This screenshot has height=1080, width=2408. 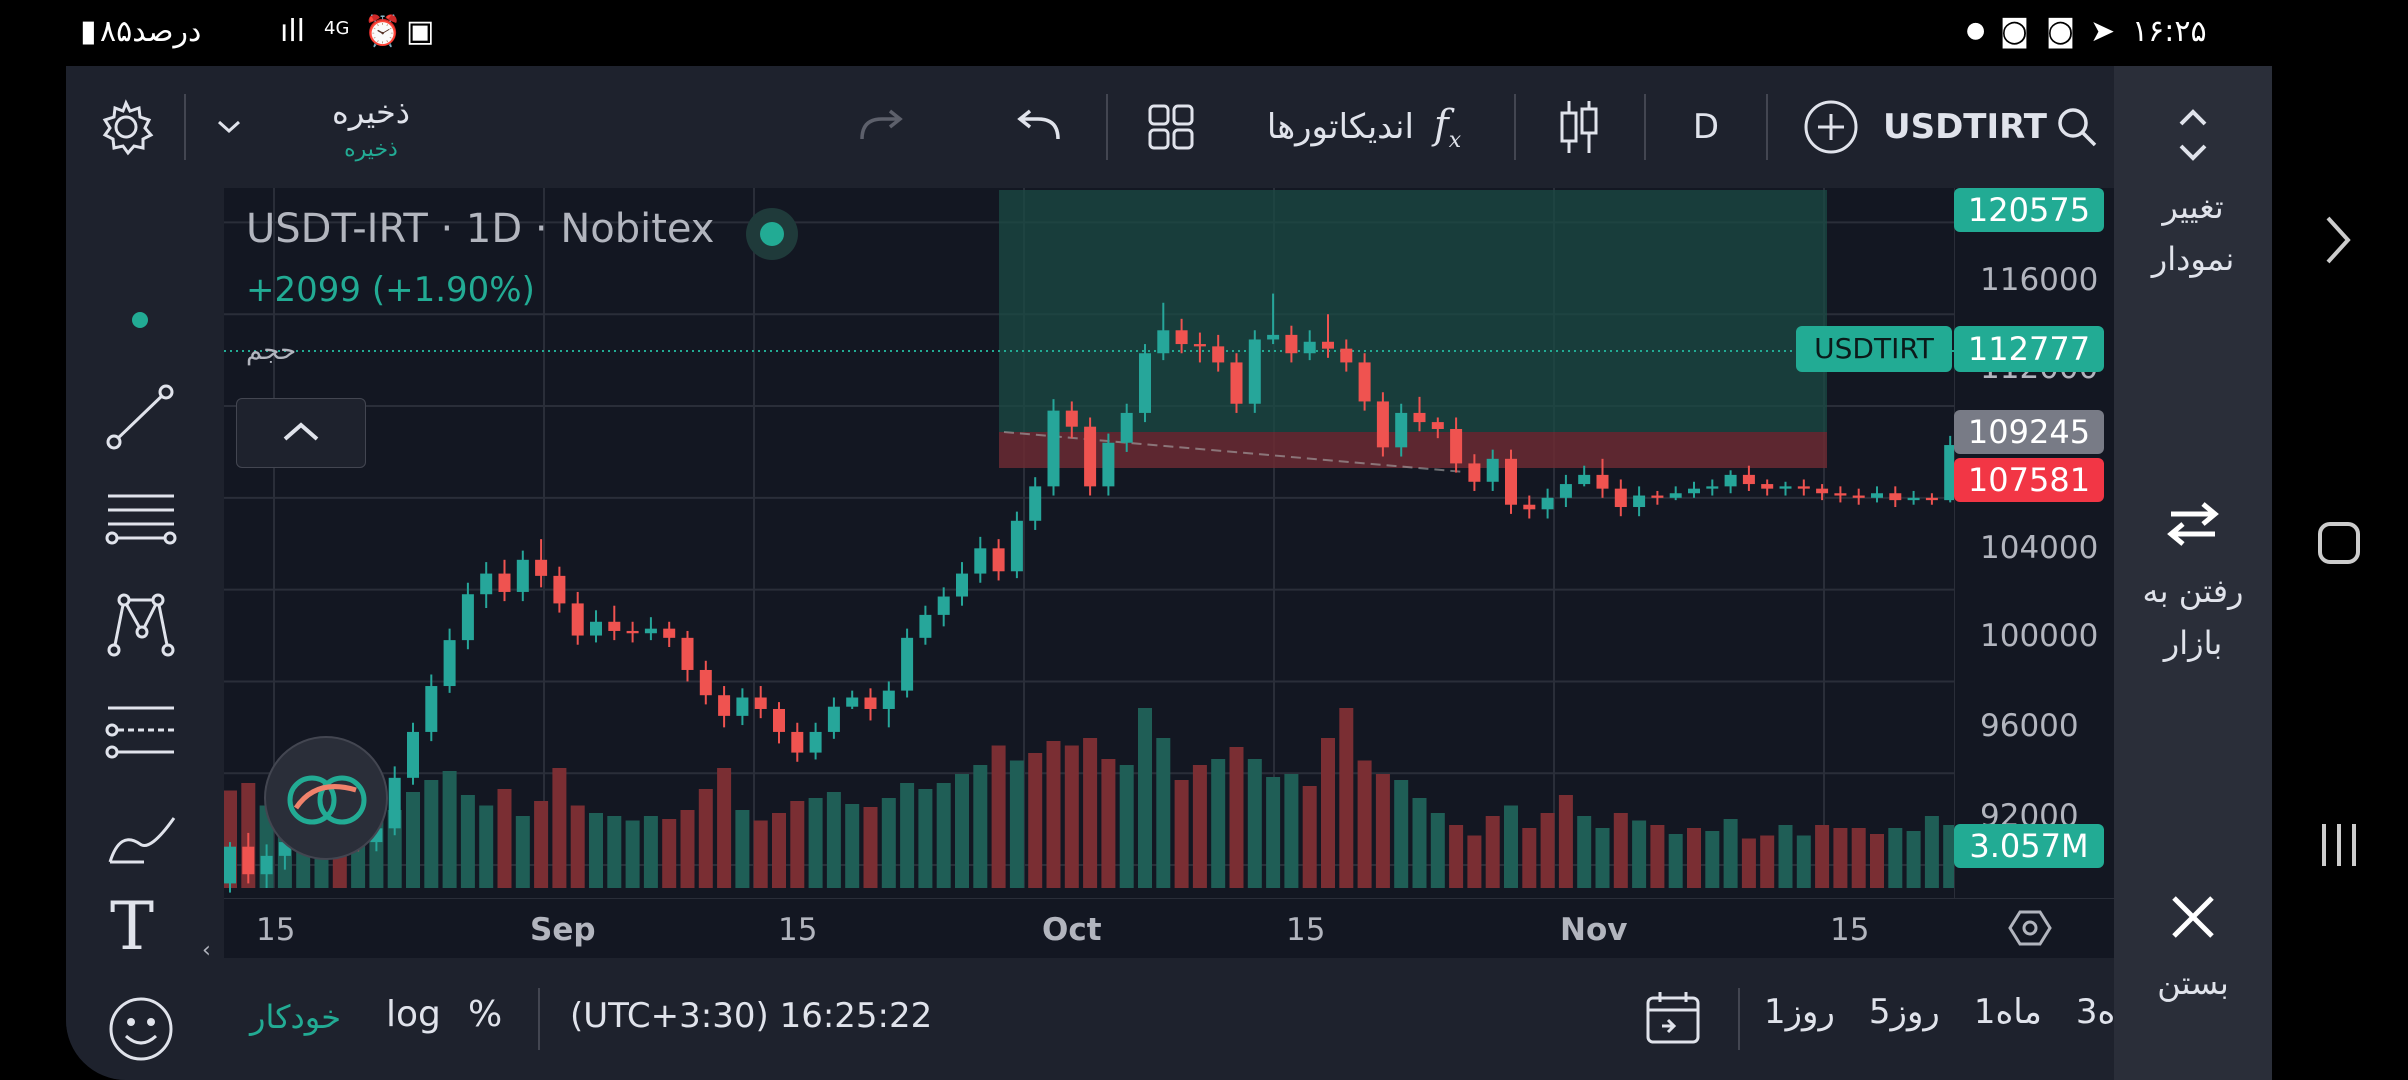 What do you see at coordinates (206, 950) in the screenshot?
I see `collapse-toolbar-icon: ‹` at bounding box center [206, 950].